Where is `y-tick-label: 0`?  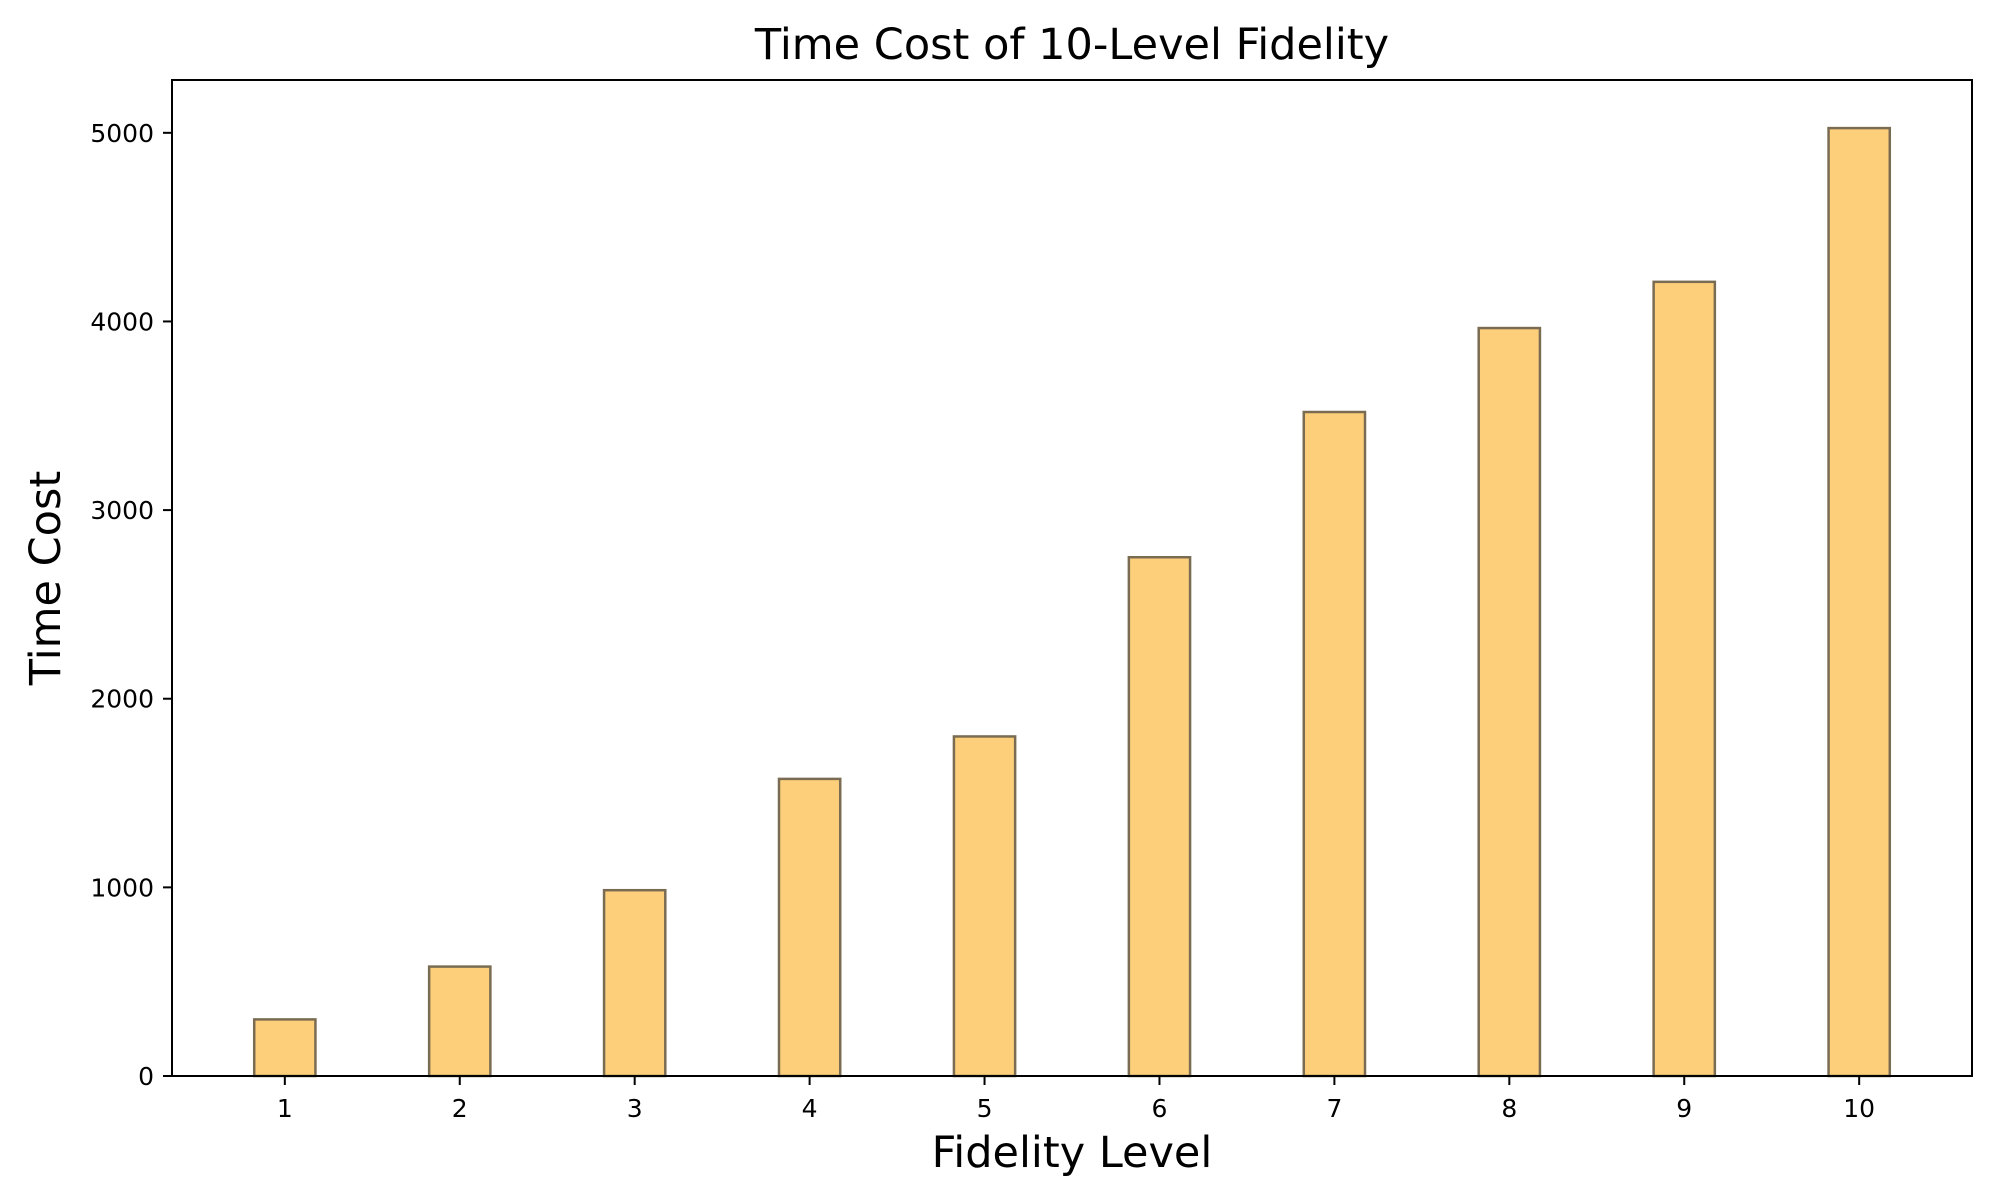 y-tick-label: 0 is located at coordinates (146, 1076).